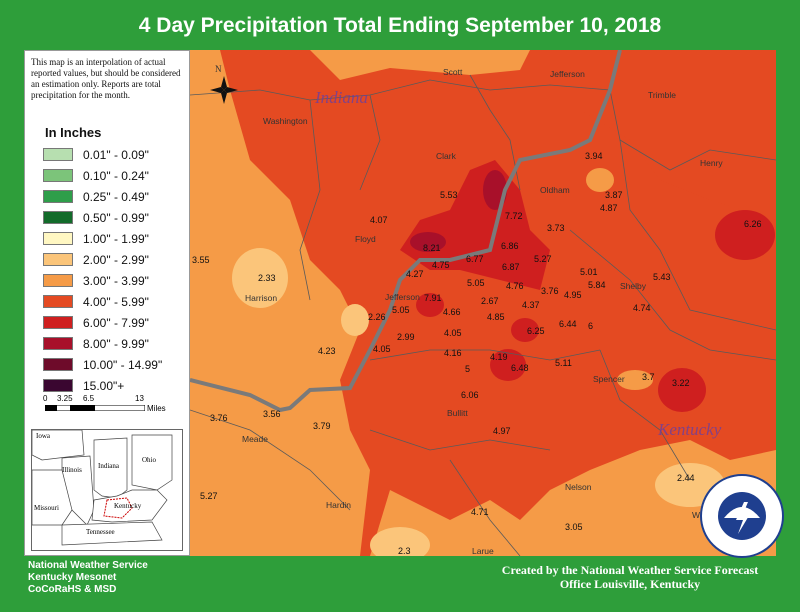  What do you see at coordinates (614, 195) in the screenshot?
I see `precip-value: 3.87` at bounding box center [614, 195].